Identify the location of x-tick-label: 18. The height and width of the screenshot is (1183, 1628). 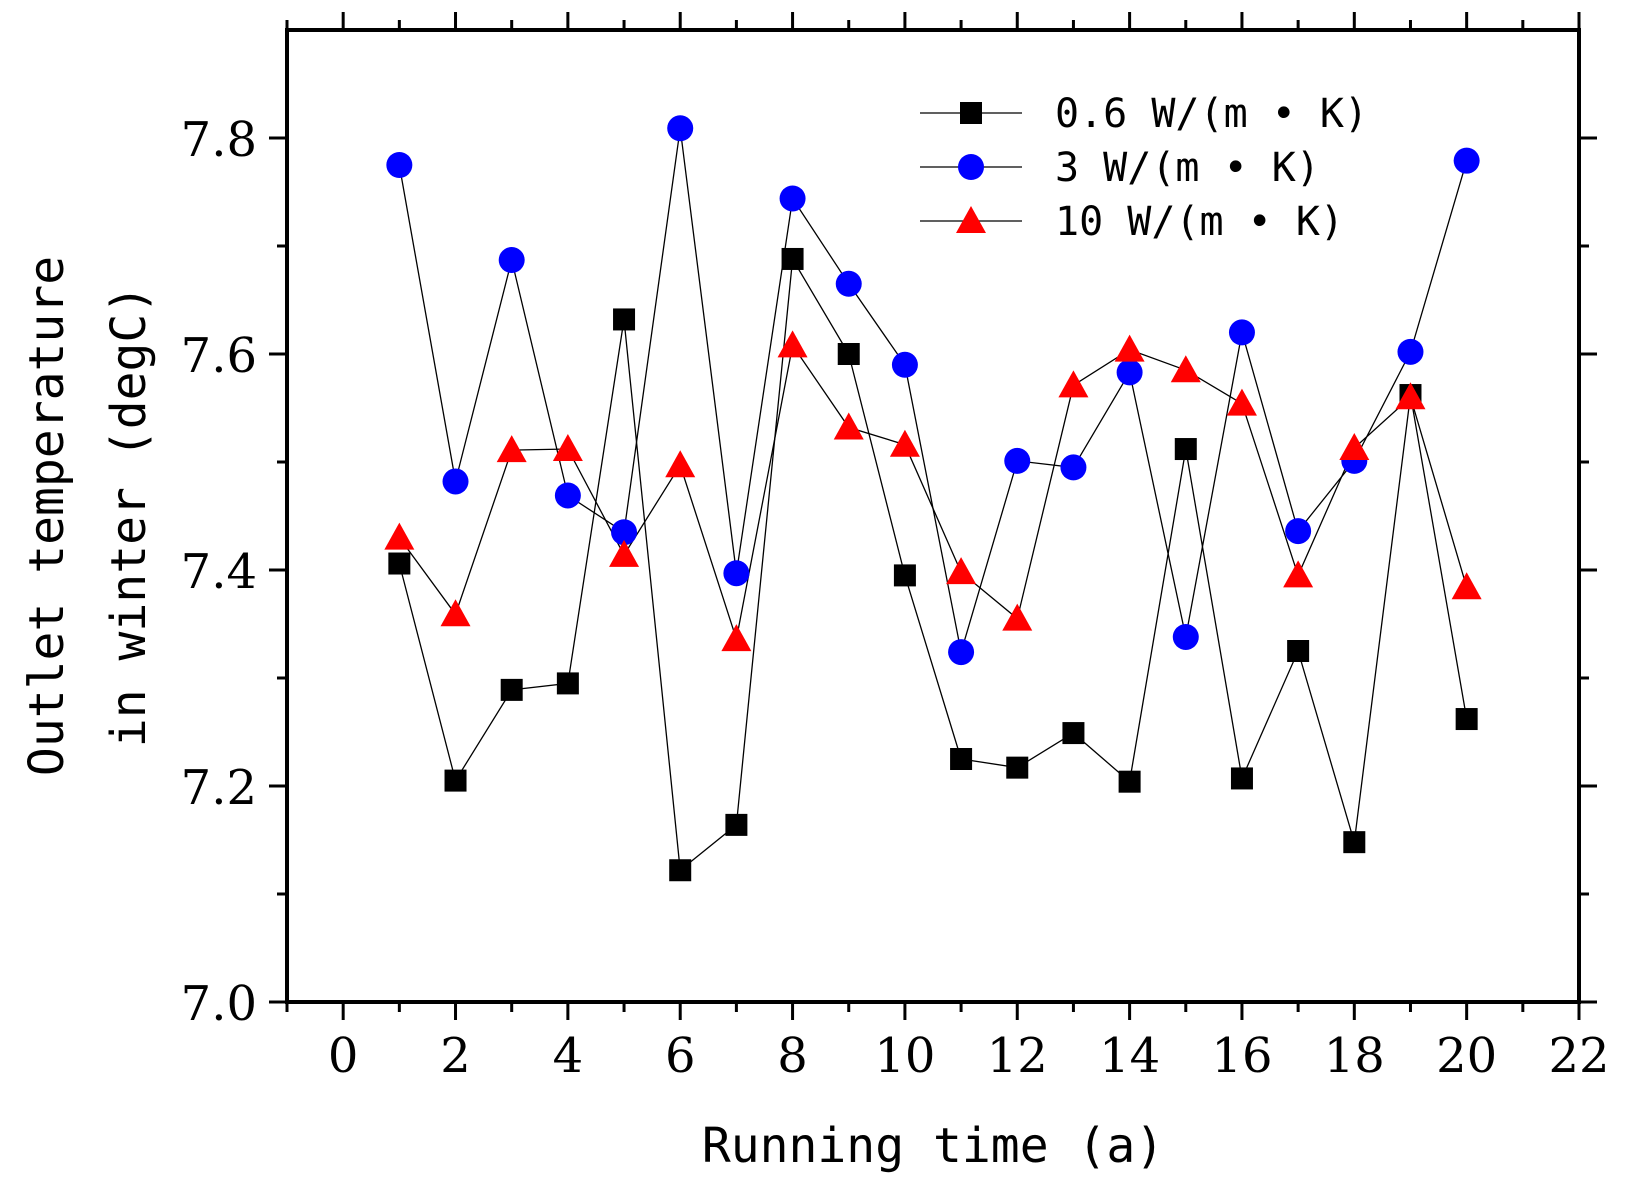
(1354, 1056).